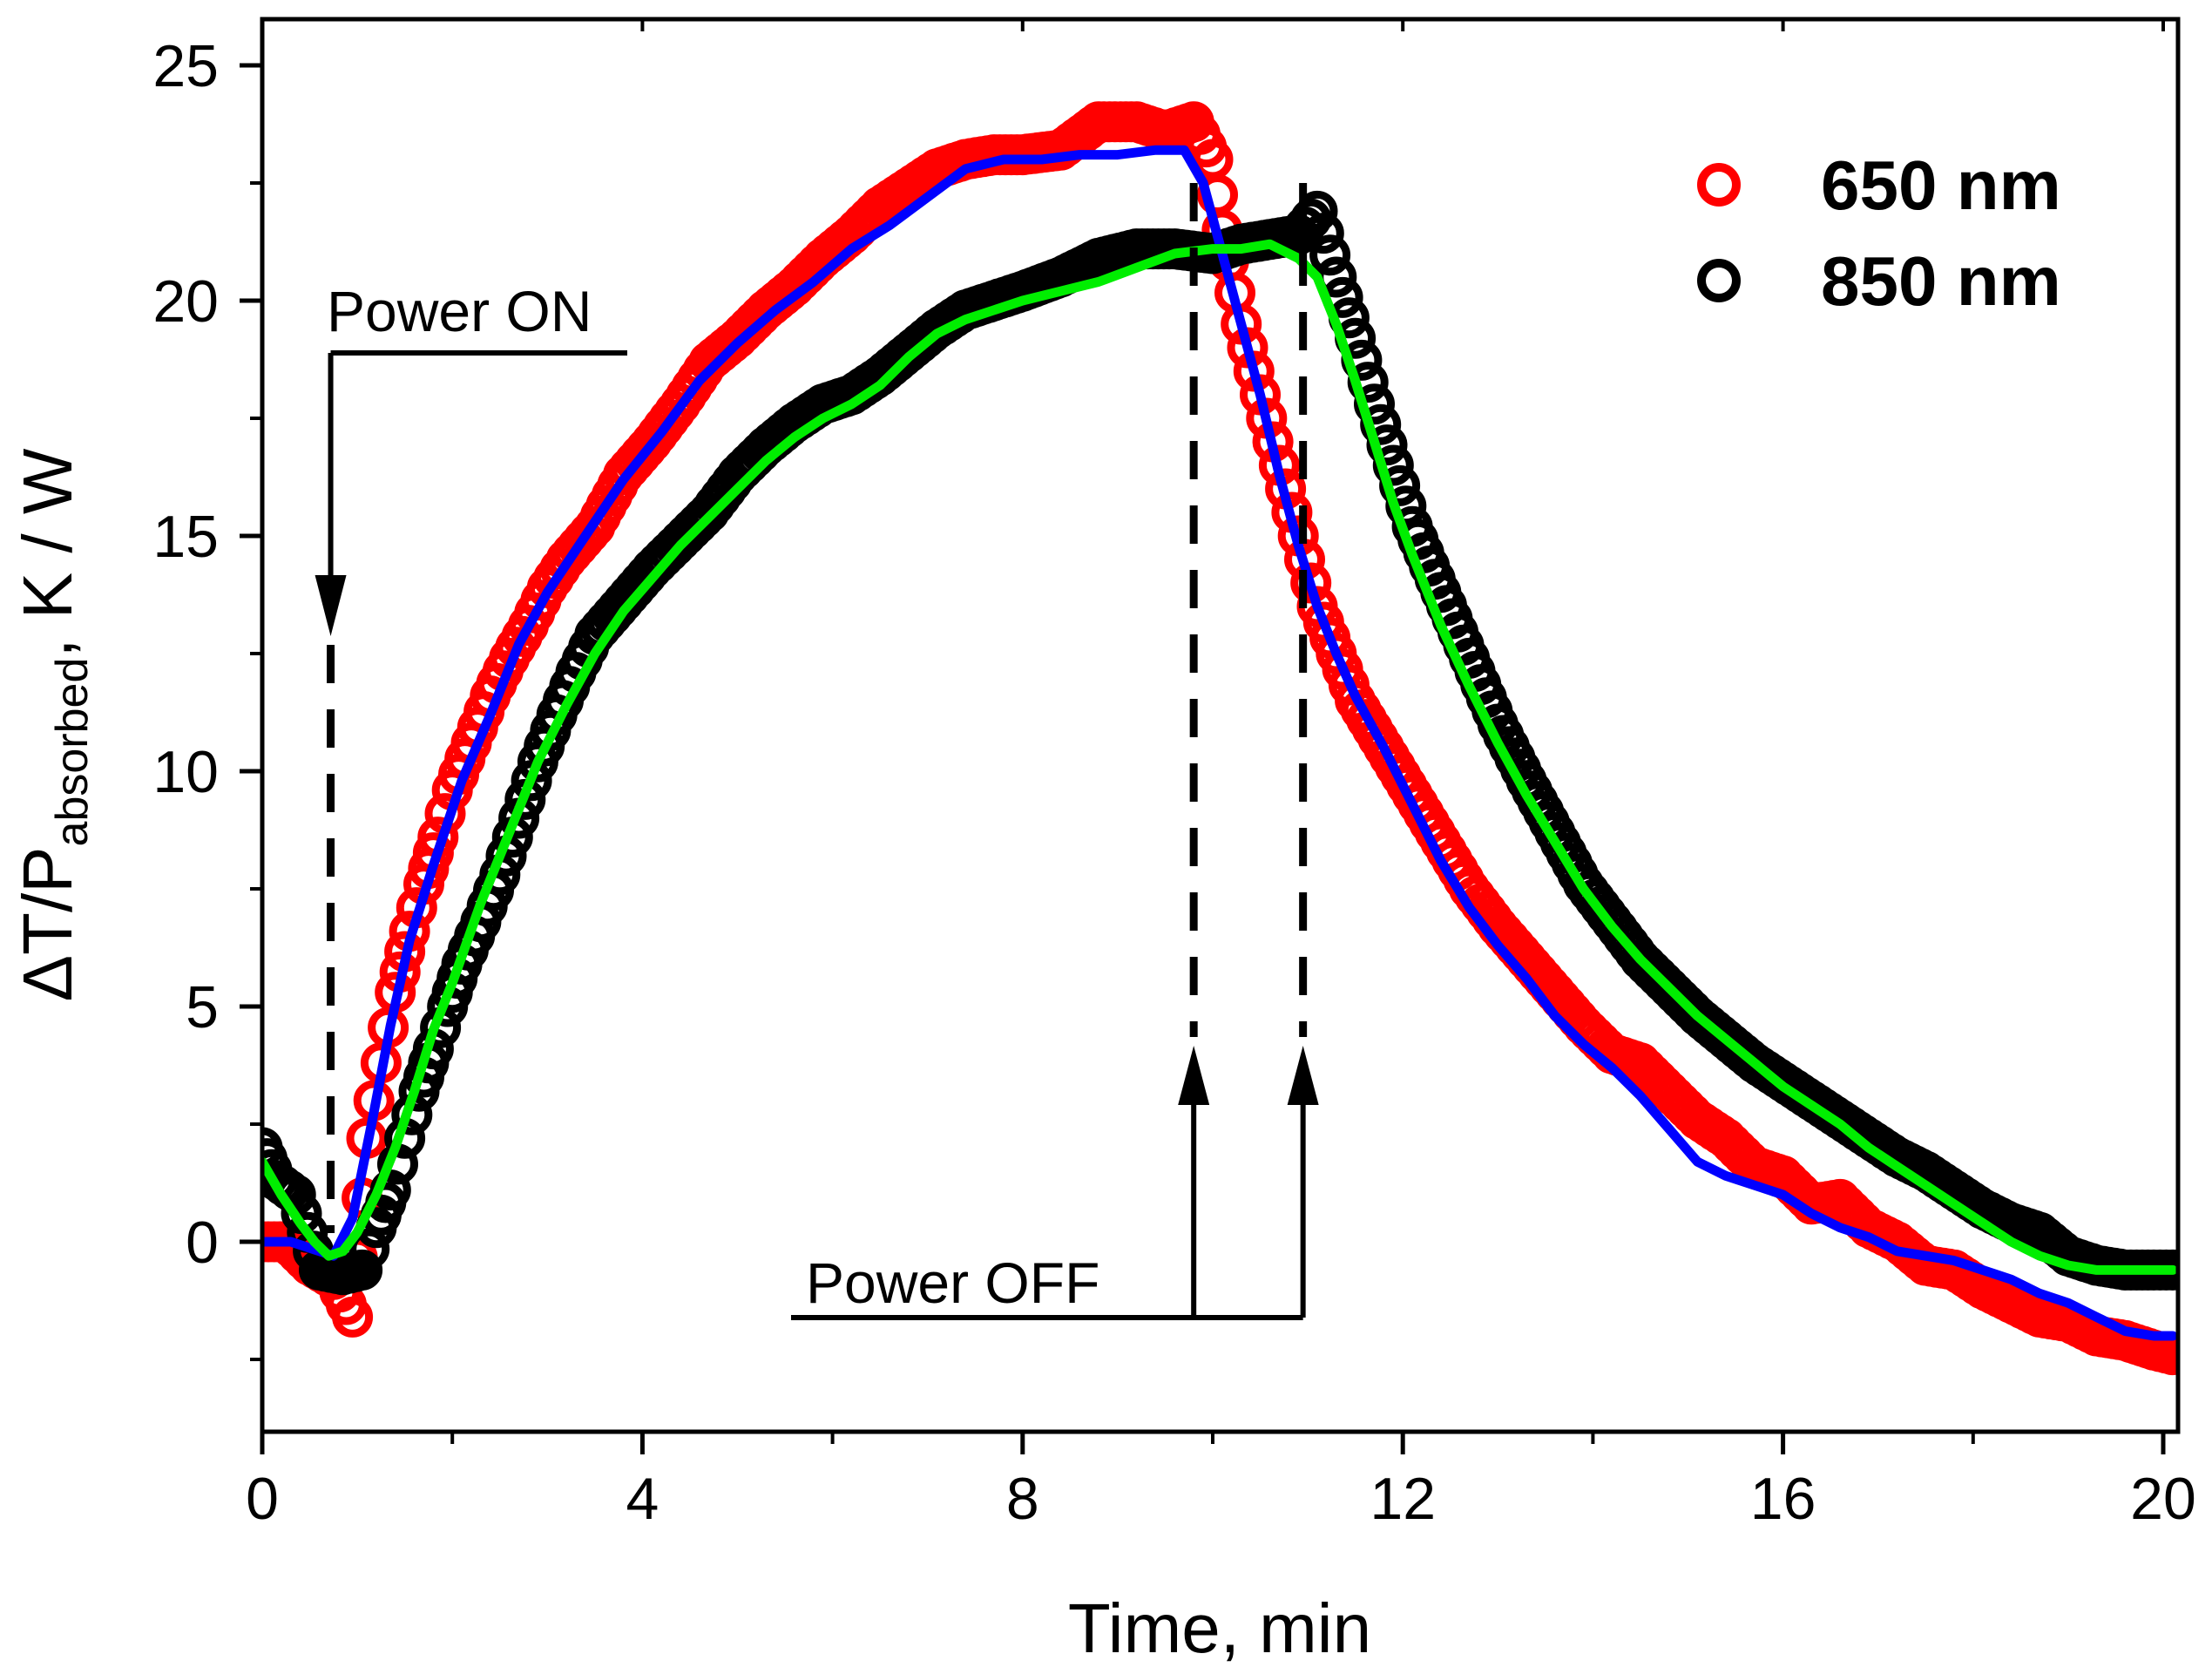 The width and height of the screenshot is (2212, 1674). I want to click on power-off-label: Power OFF, so click(952, 1282).